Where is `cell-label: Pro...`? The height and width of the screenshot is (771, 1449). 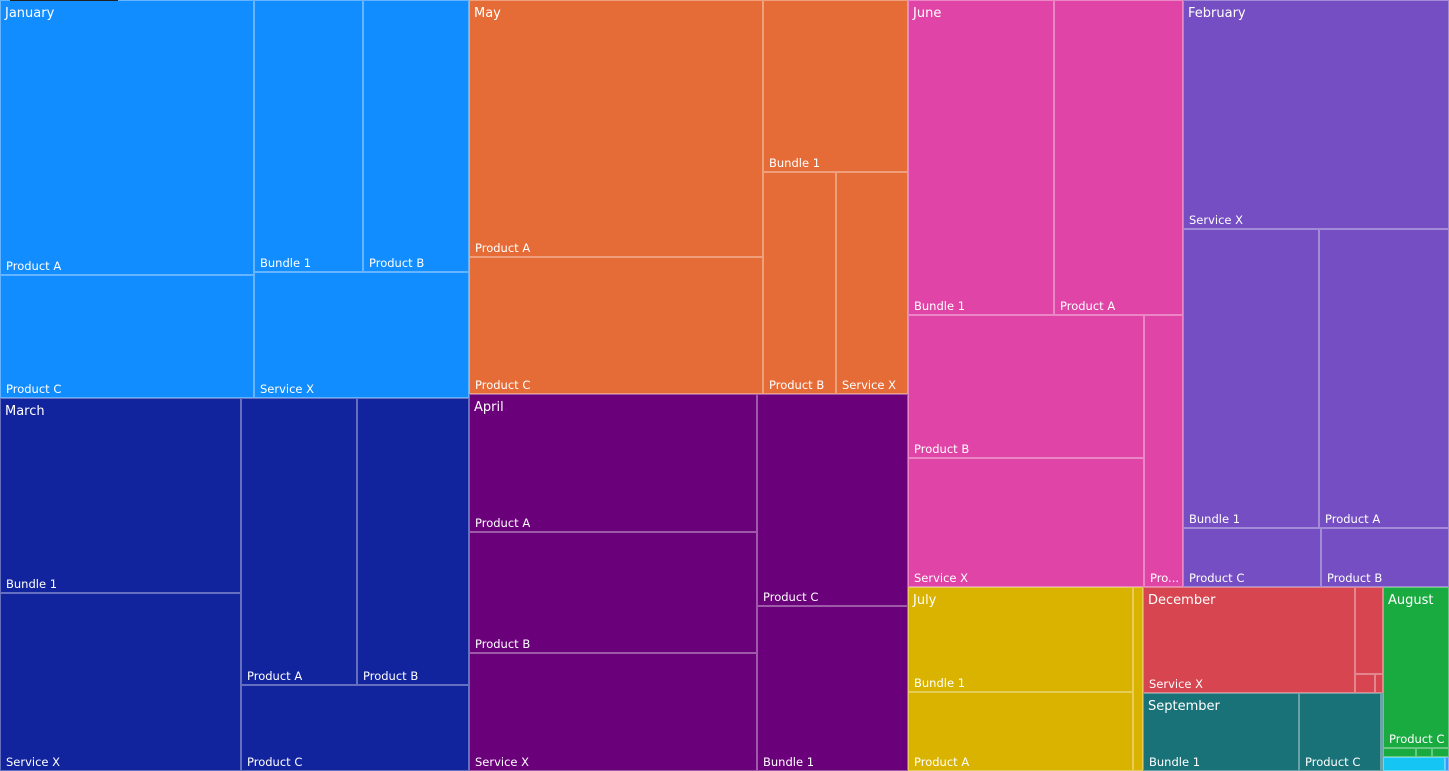
cell-label: Pro... is located at coordinates (1165, 578).